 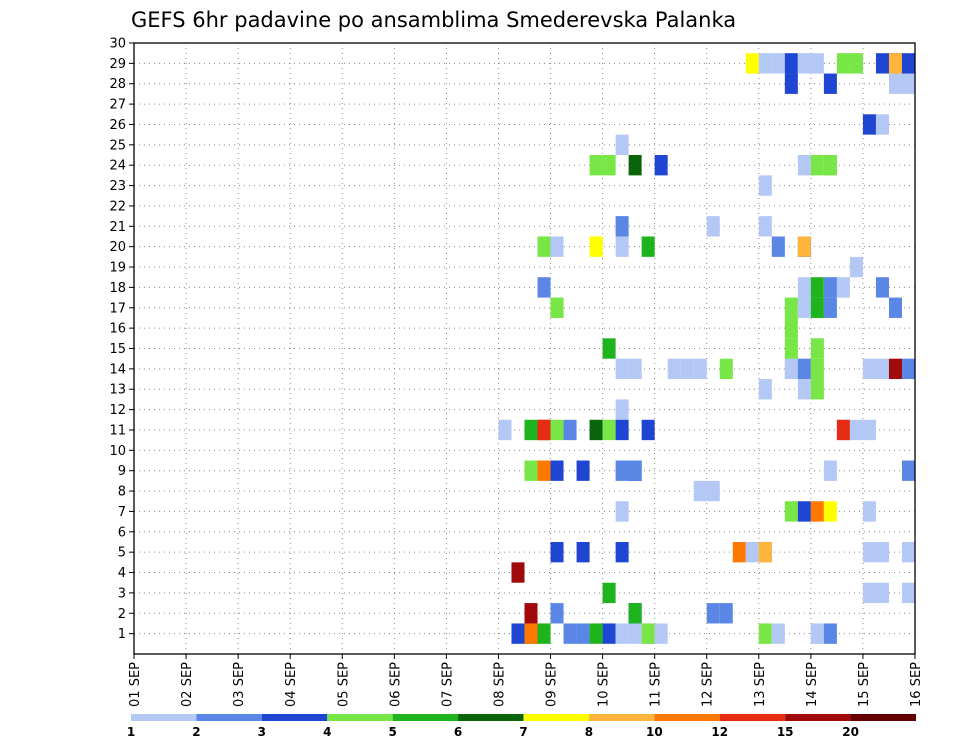 What do you see at coordinates (131, 732) in the screenshot?
I see `colorbar-label: 1` at bounding box center [131, 732].